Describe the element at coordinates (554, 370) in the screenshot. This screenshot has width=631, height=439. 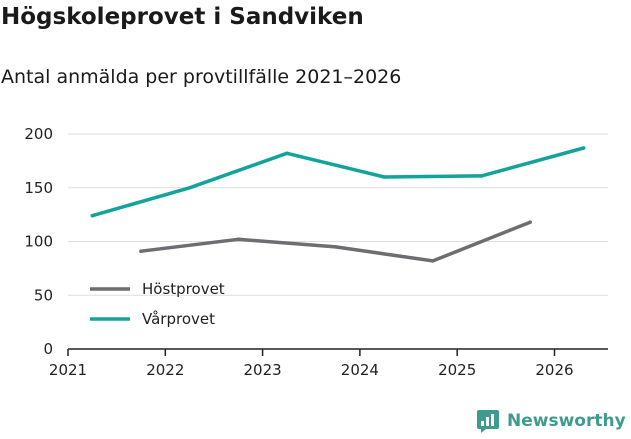
I see `x-tick-label-2026: 2026` at that location.